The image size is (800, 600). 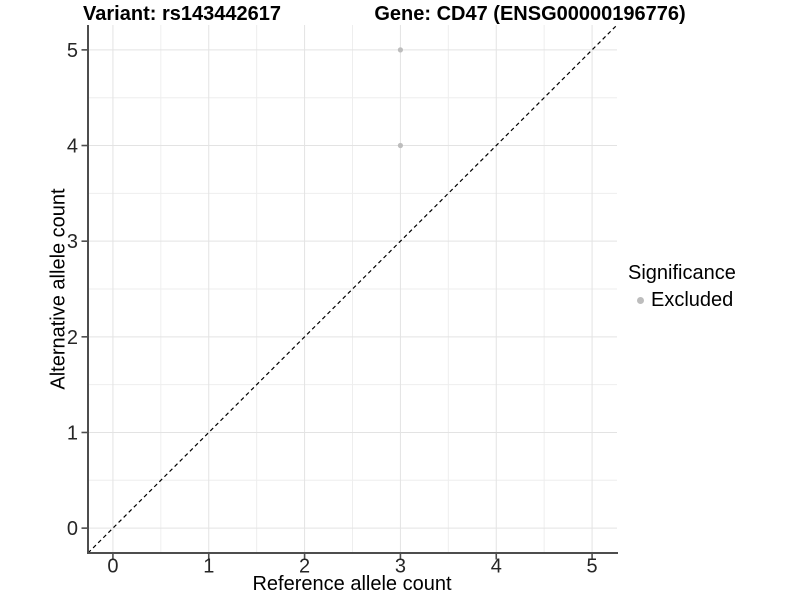 I want to click on x-tick-label: 3, so click(x=400, y=567).